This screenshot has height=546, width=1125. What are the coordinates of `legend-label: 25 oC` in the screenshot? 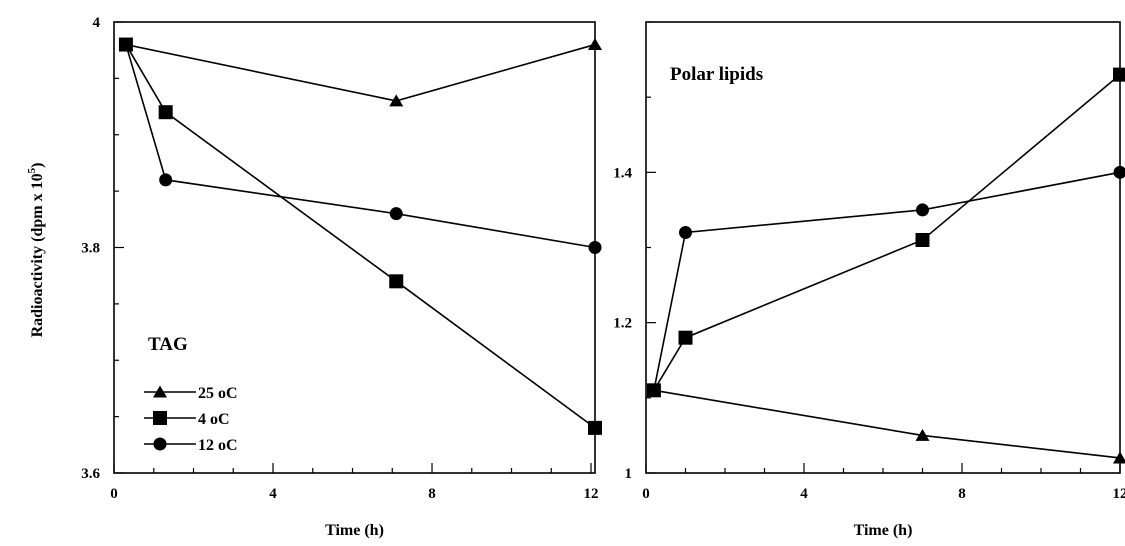 It's located at (218, 393).